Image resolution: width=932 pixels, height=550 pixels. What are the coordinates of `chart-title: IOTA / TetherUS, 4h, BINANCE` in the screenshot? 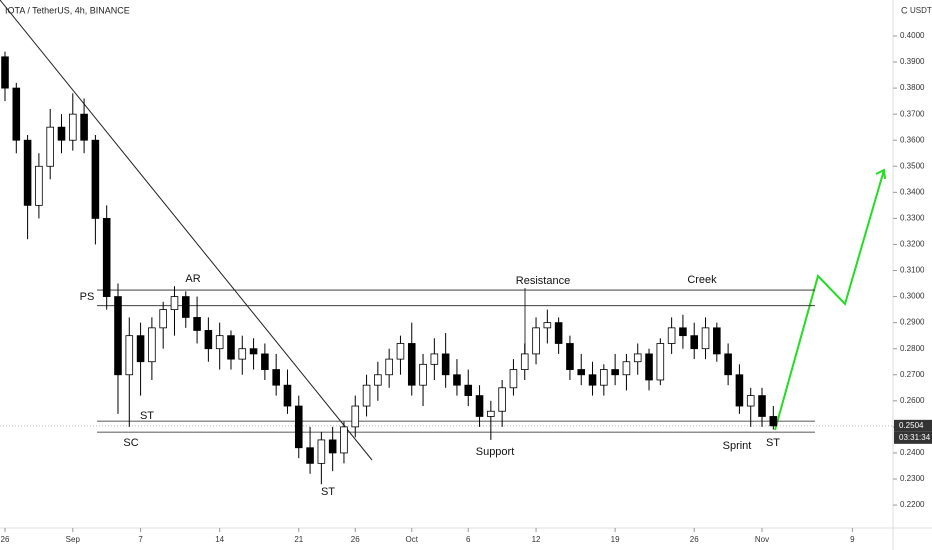 It's located at (67, 10).